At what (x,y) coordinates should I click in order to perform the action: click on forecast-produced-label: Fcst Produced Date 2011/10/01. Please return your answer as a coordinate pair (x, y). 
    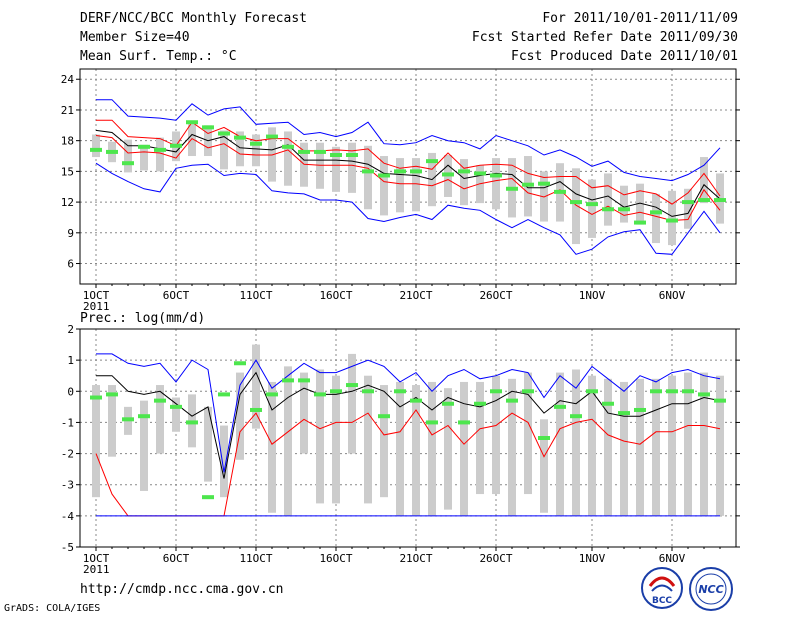
    Looking at the image, I should click on (624, 56).